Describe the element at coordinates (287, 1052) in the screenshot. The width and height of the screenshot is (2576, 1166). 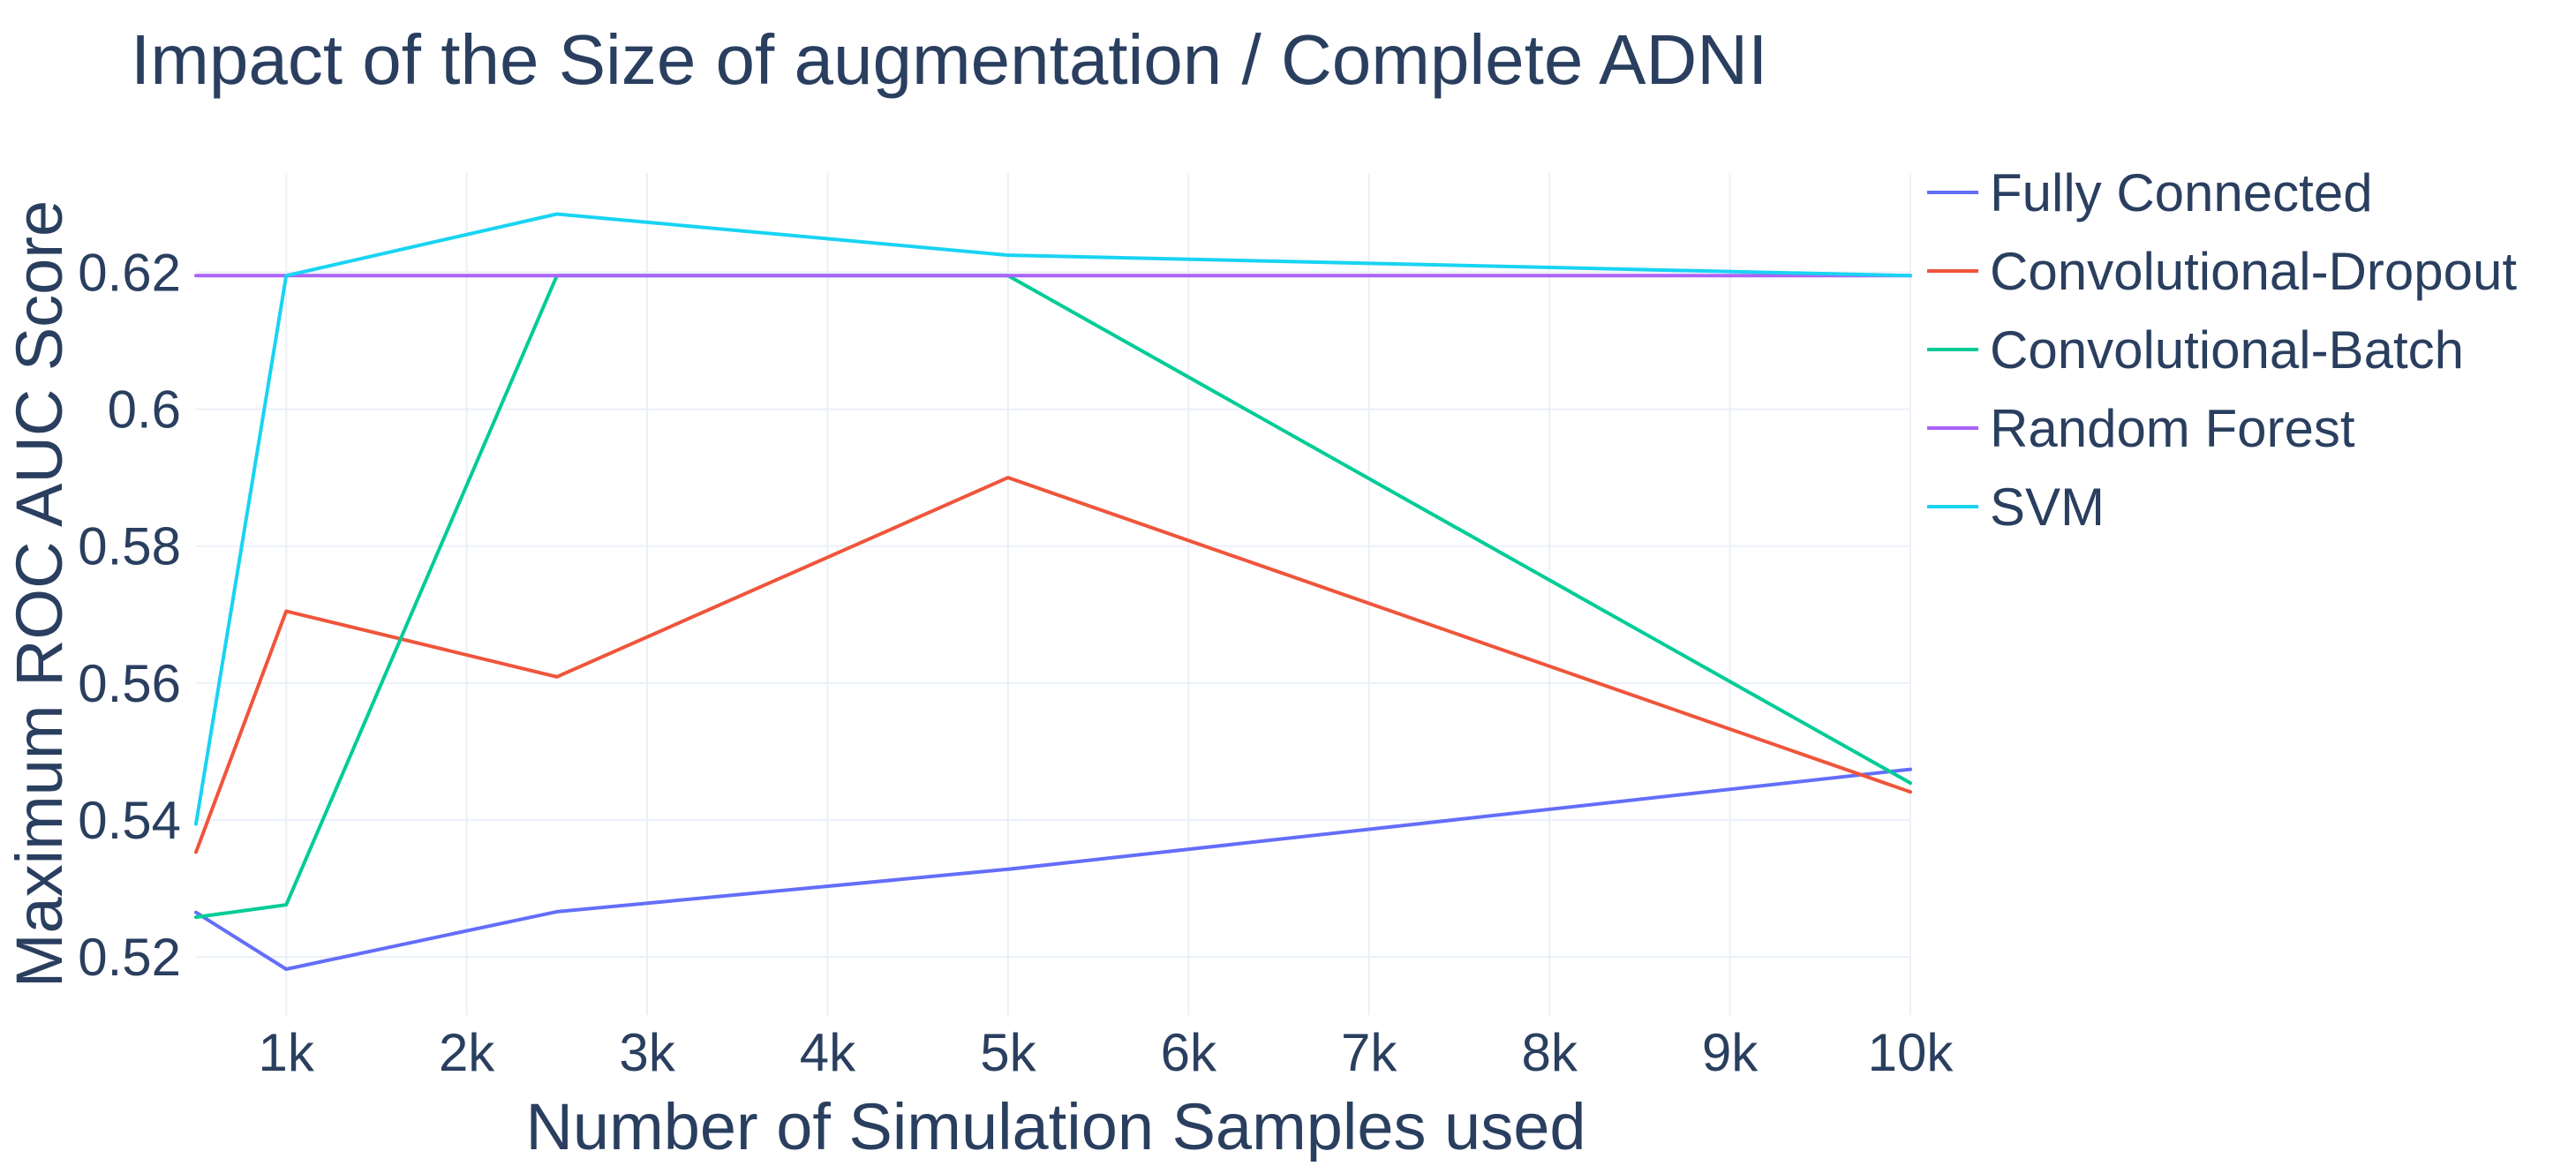
I see `x-tick-label: 1k` at that location.